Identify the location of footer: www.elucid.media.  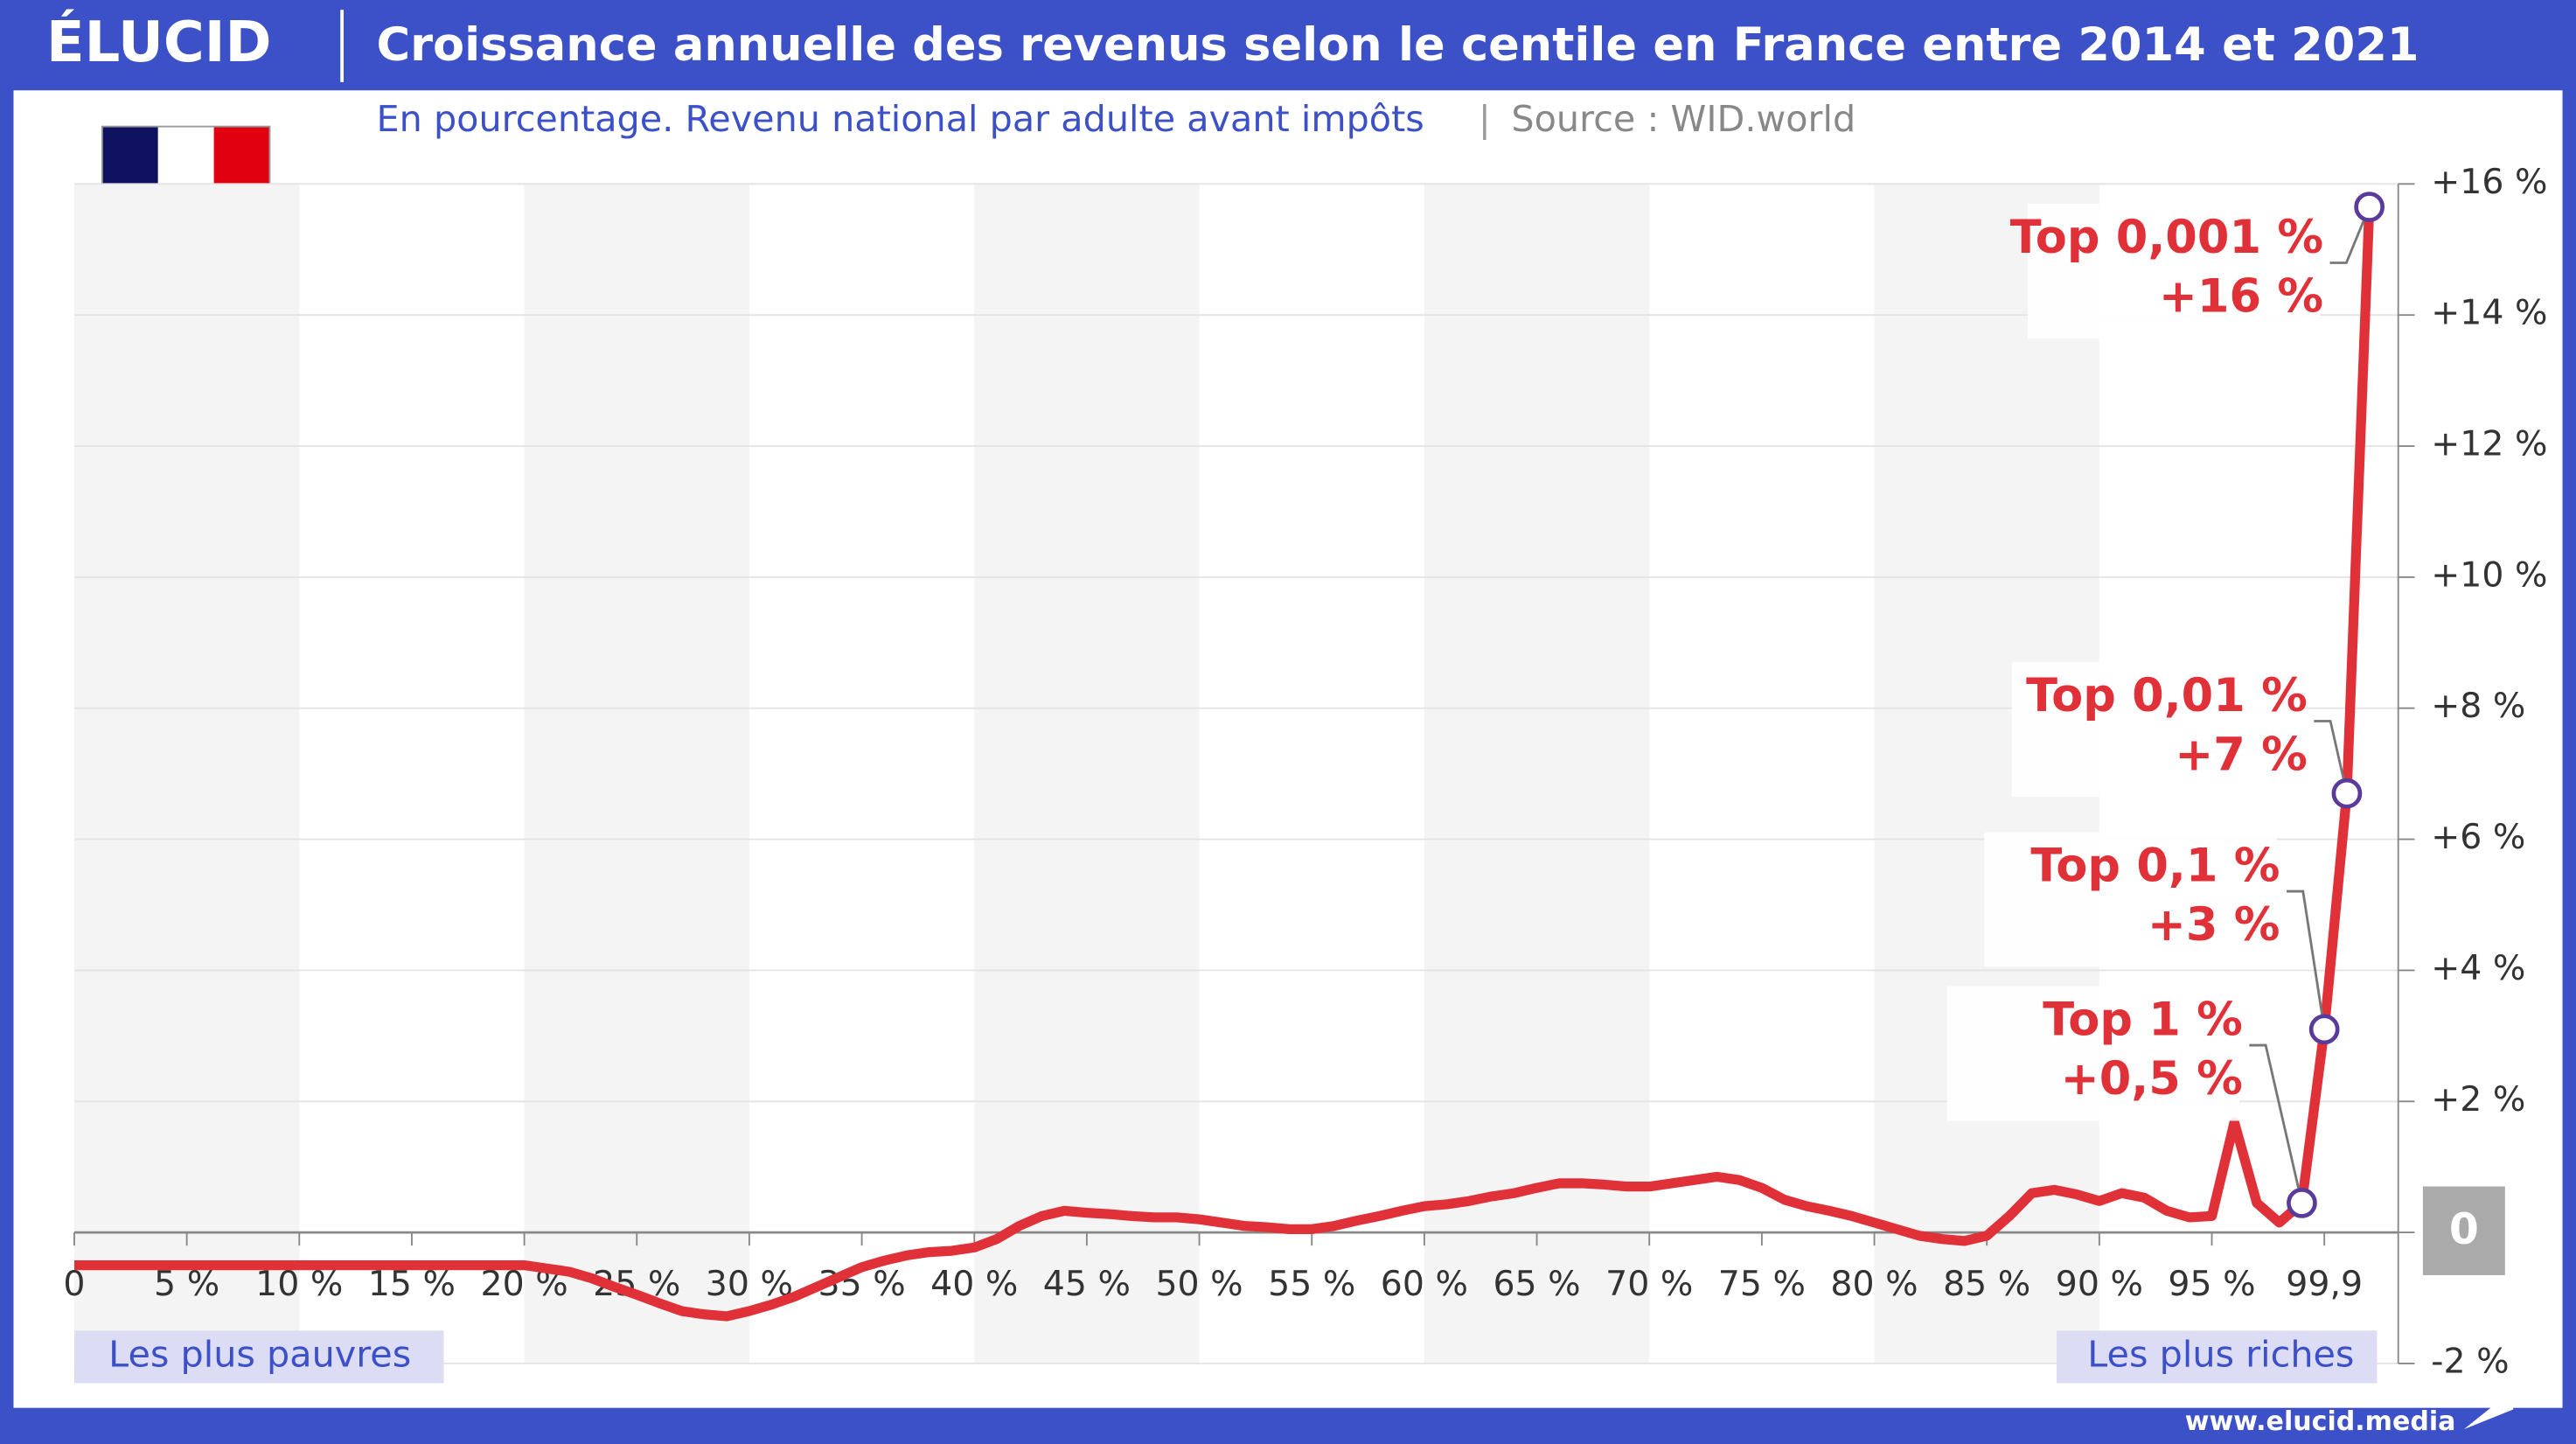
(2320, 1421).